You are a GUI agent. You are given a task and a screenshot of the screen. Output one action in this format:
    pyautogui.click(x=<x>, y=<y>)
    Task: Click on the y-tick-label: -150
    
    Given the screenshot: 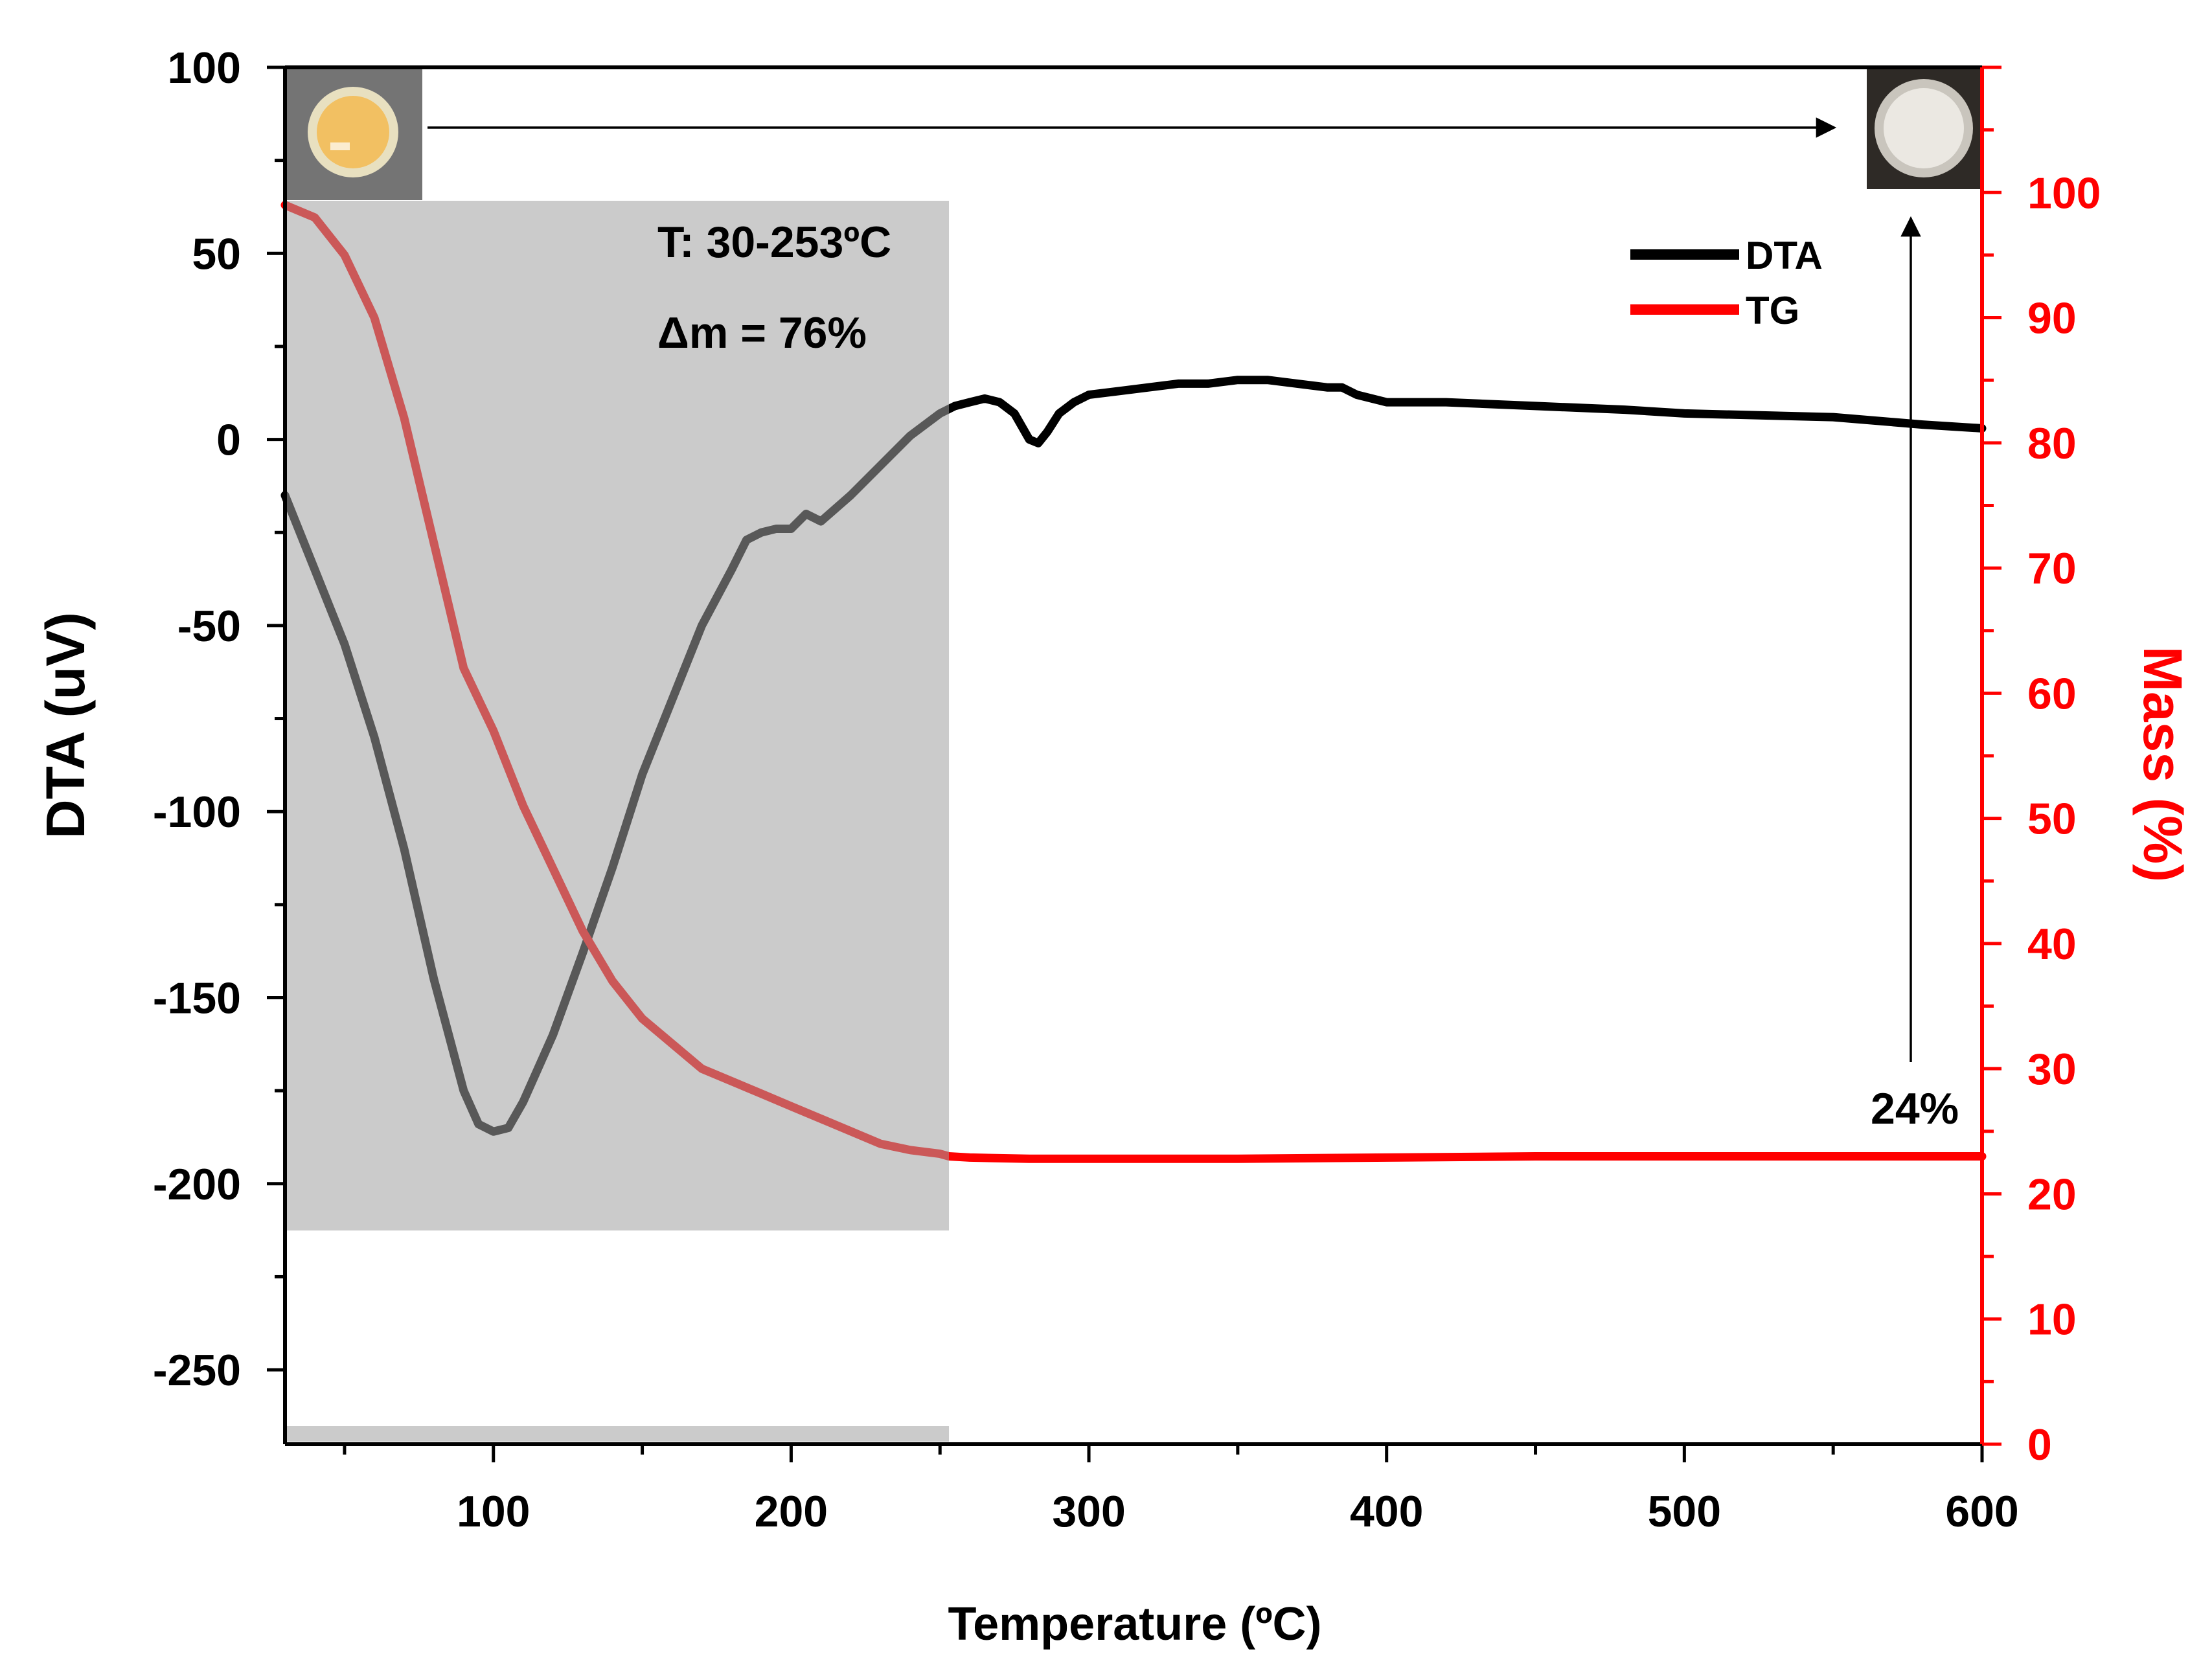 What is the action you would take?
    pyautogui.click(x=197, y=998)
    